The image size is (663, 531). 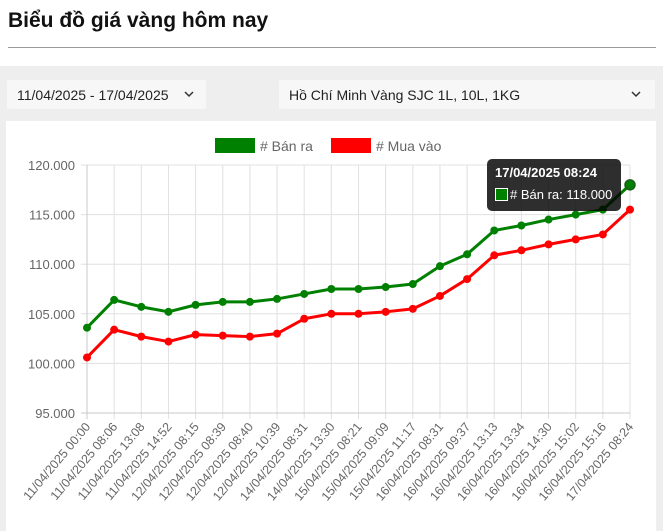 I want to click on page-title: Biểu đồ giá vàng hôm nay, so click(x=138, y=20).